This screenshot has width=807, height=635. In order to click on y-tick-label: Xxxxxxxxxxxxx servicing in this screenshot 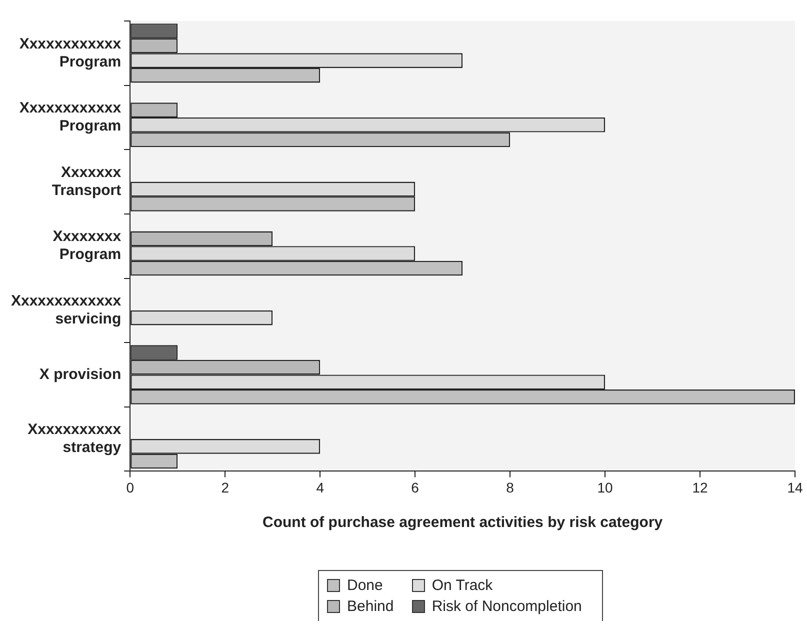, I will do `click(66, 310)`.